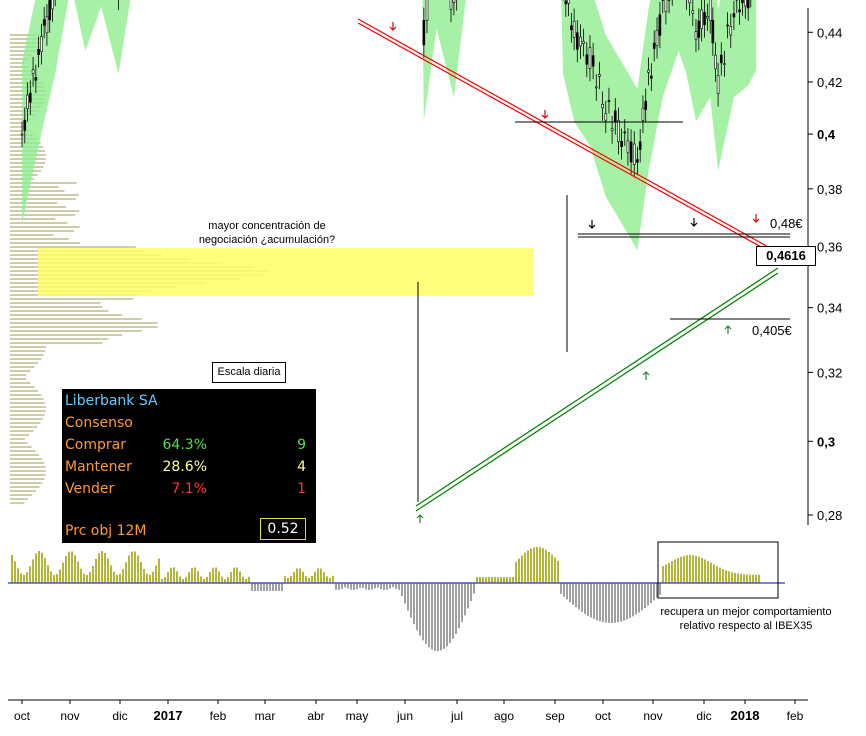 This screenshot has width=866, height=736. Describe the element at coordinates (597, 387) in the screenshot. I see `support-line` at that location.